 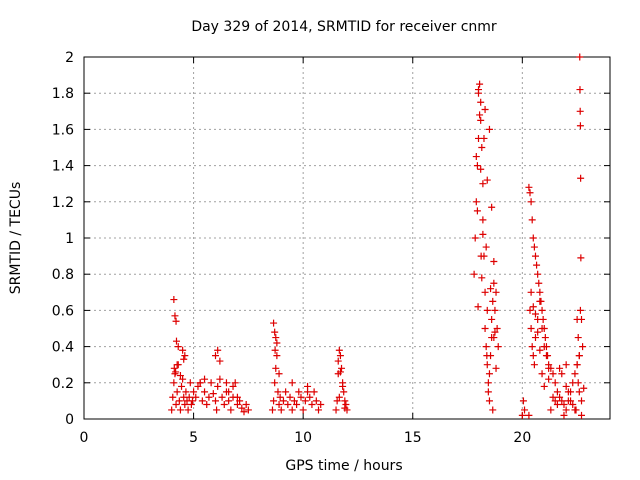 I want to click on y-tick-label: 0.4, so click(x=63, y=348).